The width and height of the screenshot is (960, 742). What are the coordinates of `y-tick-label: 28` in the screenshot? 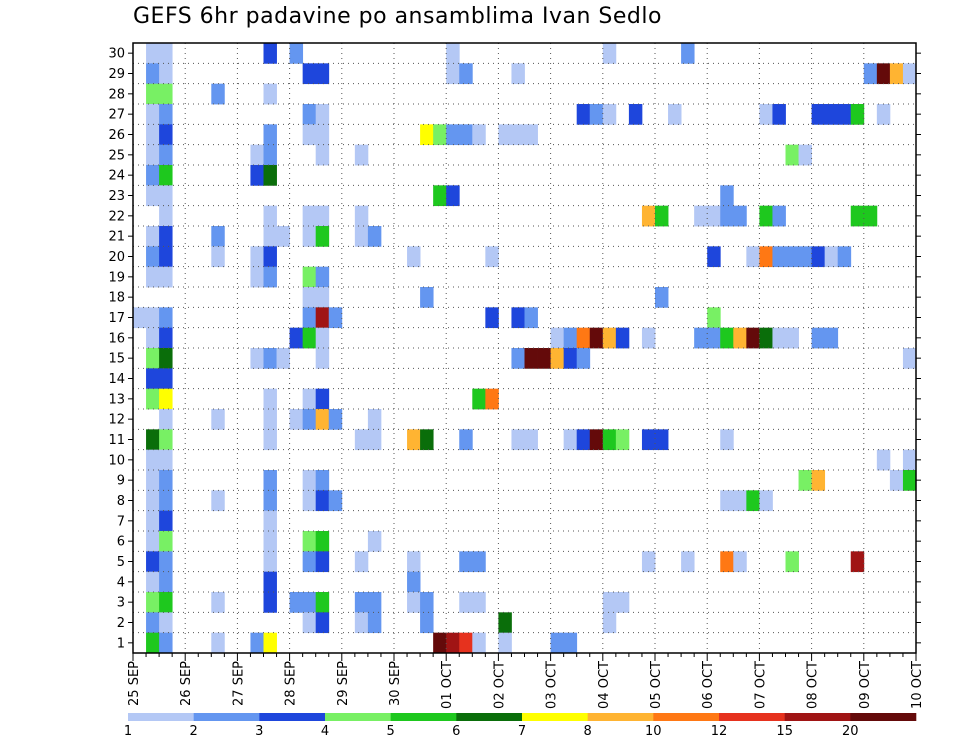 It's located at (116, 94).